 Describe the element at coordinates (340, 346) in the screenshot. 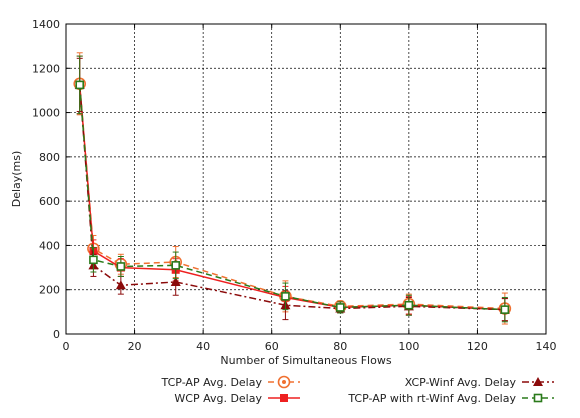

I see `x-tick-label: 80` at that location.